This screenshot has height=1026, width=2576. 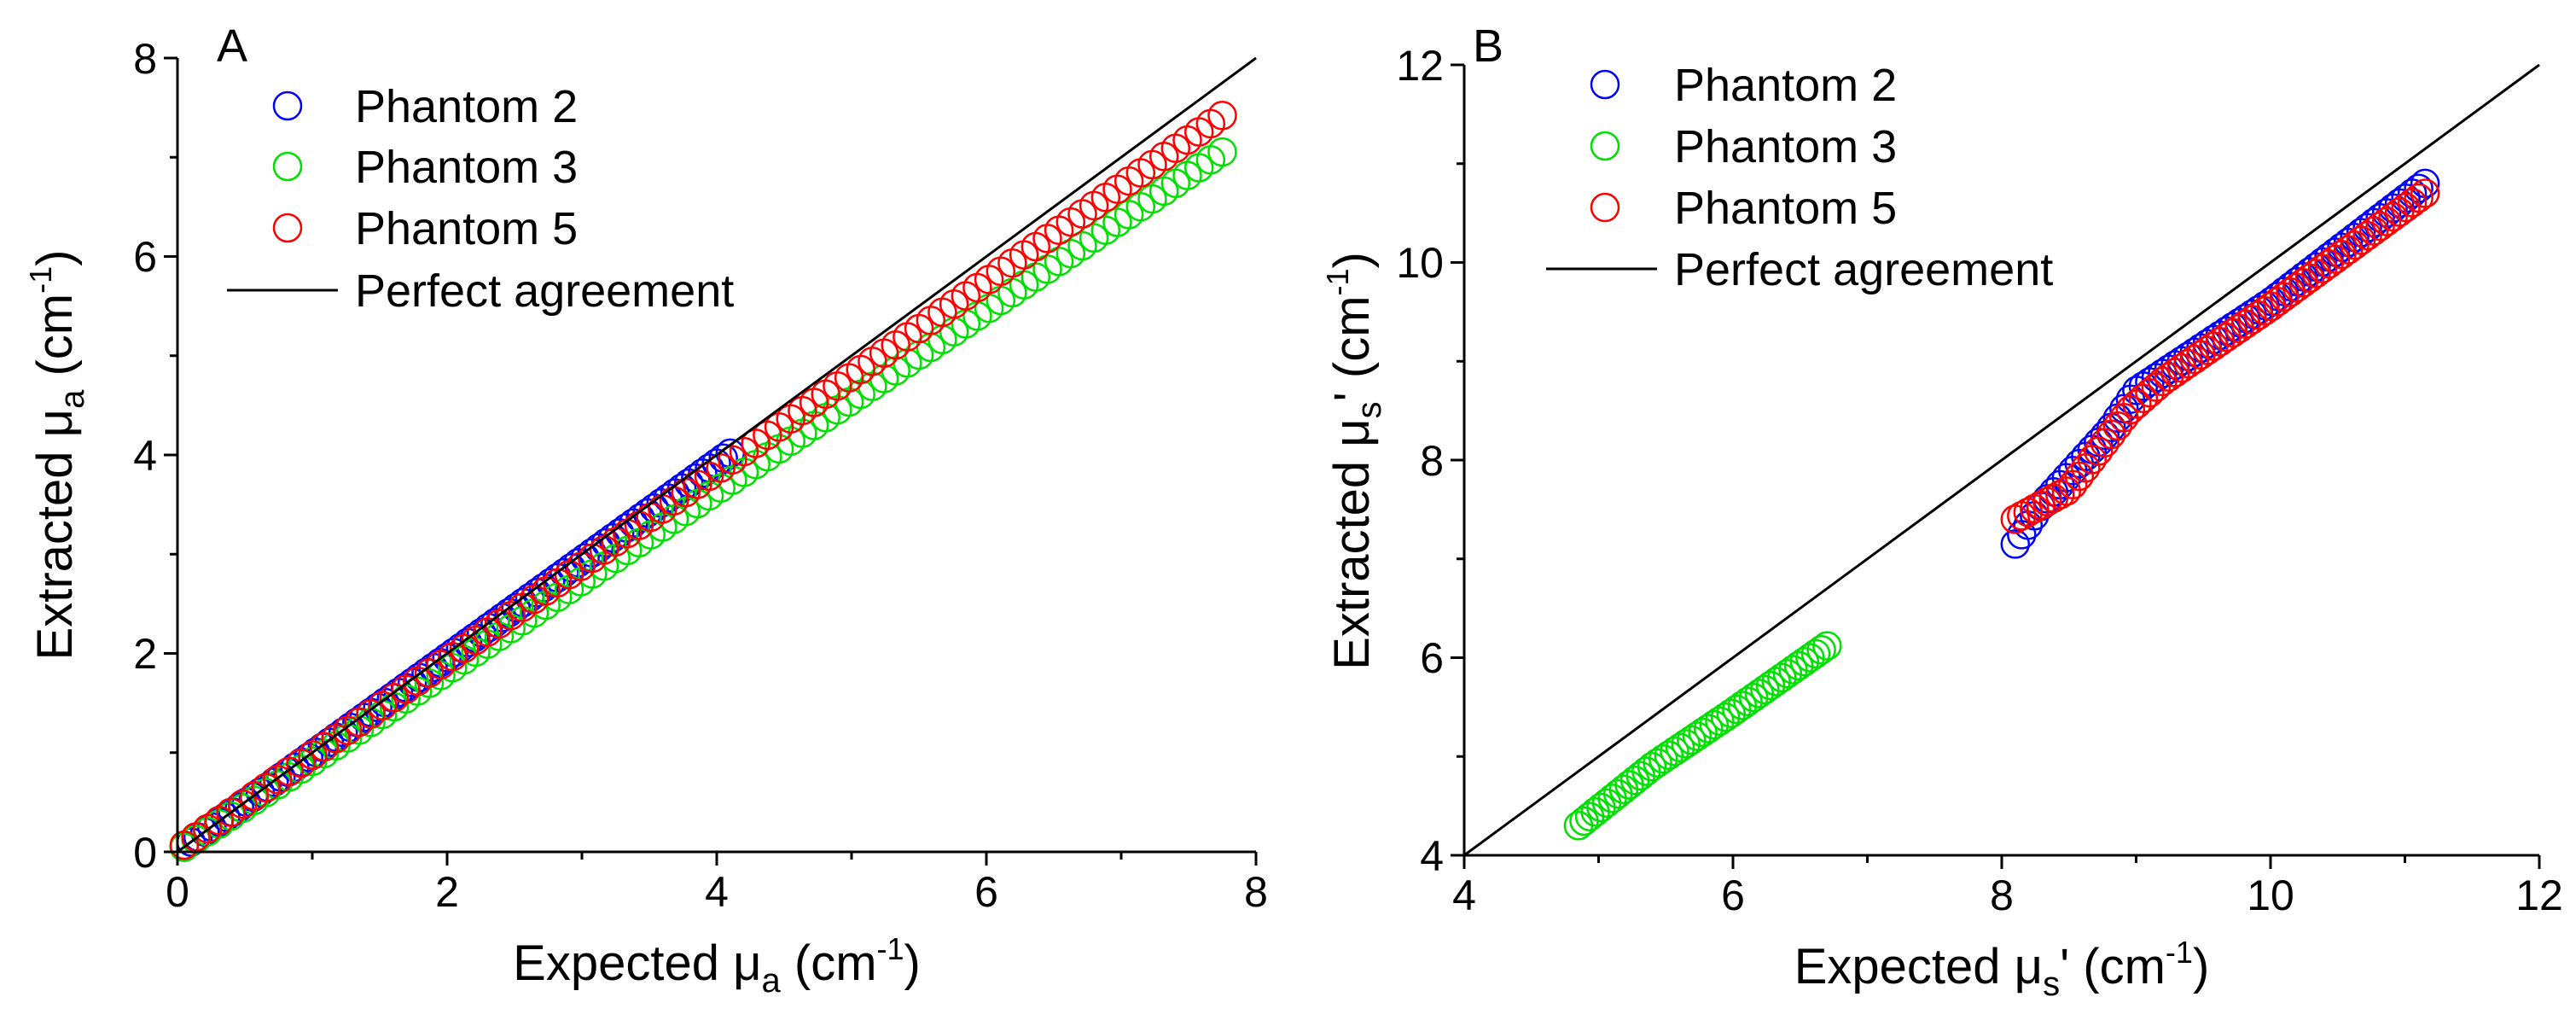 I want to click on panel-a-xtick-label: 8, so click(x=1256, y=892).